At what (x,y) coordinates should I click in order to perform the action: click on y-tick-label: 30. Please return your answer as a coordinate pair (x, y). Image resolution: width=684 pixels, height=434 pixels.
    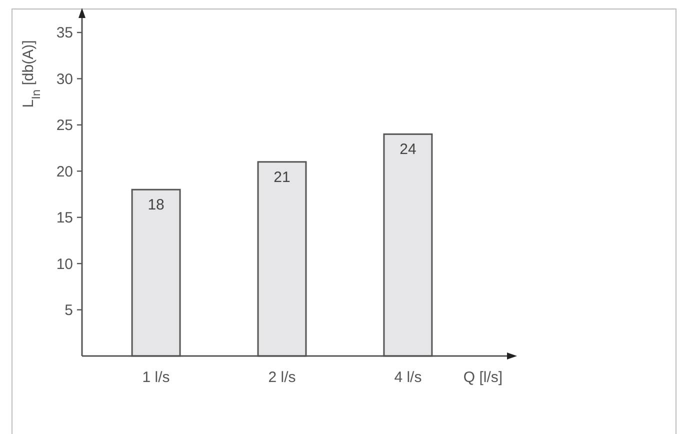
    Looking at the image, I should click on (64, 79).